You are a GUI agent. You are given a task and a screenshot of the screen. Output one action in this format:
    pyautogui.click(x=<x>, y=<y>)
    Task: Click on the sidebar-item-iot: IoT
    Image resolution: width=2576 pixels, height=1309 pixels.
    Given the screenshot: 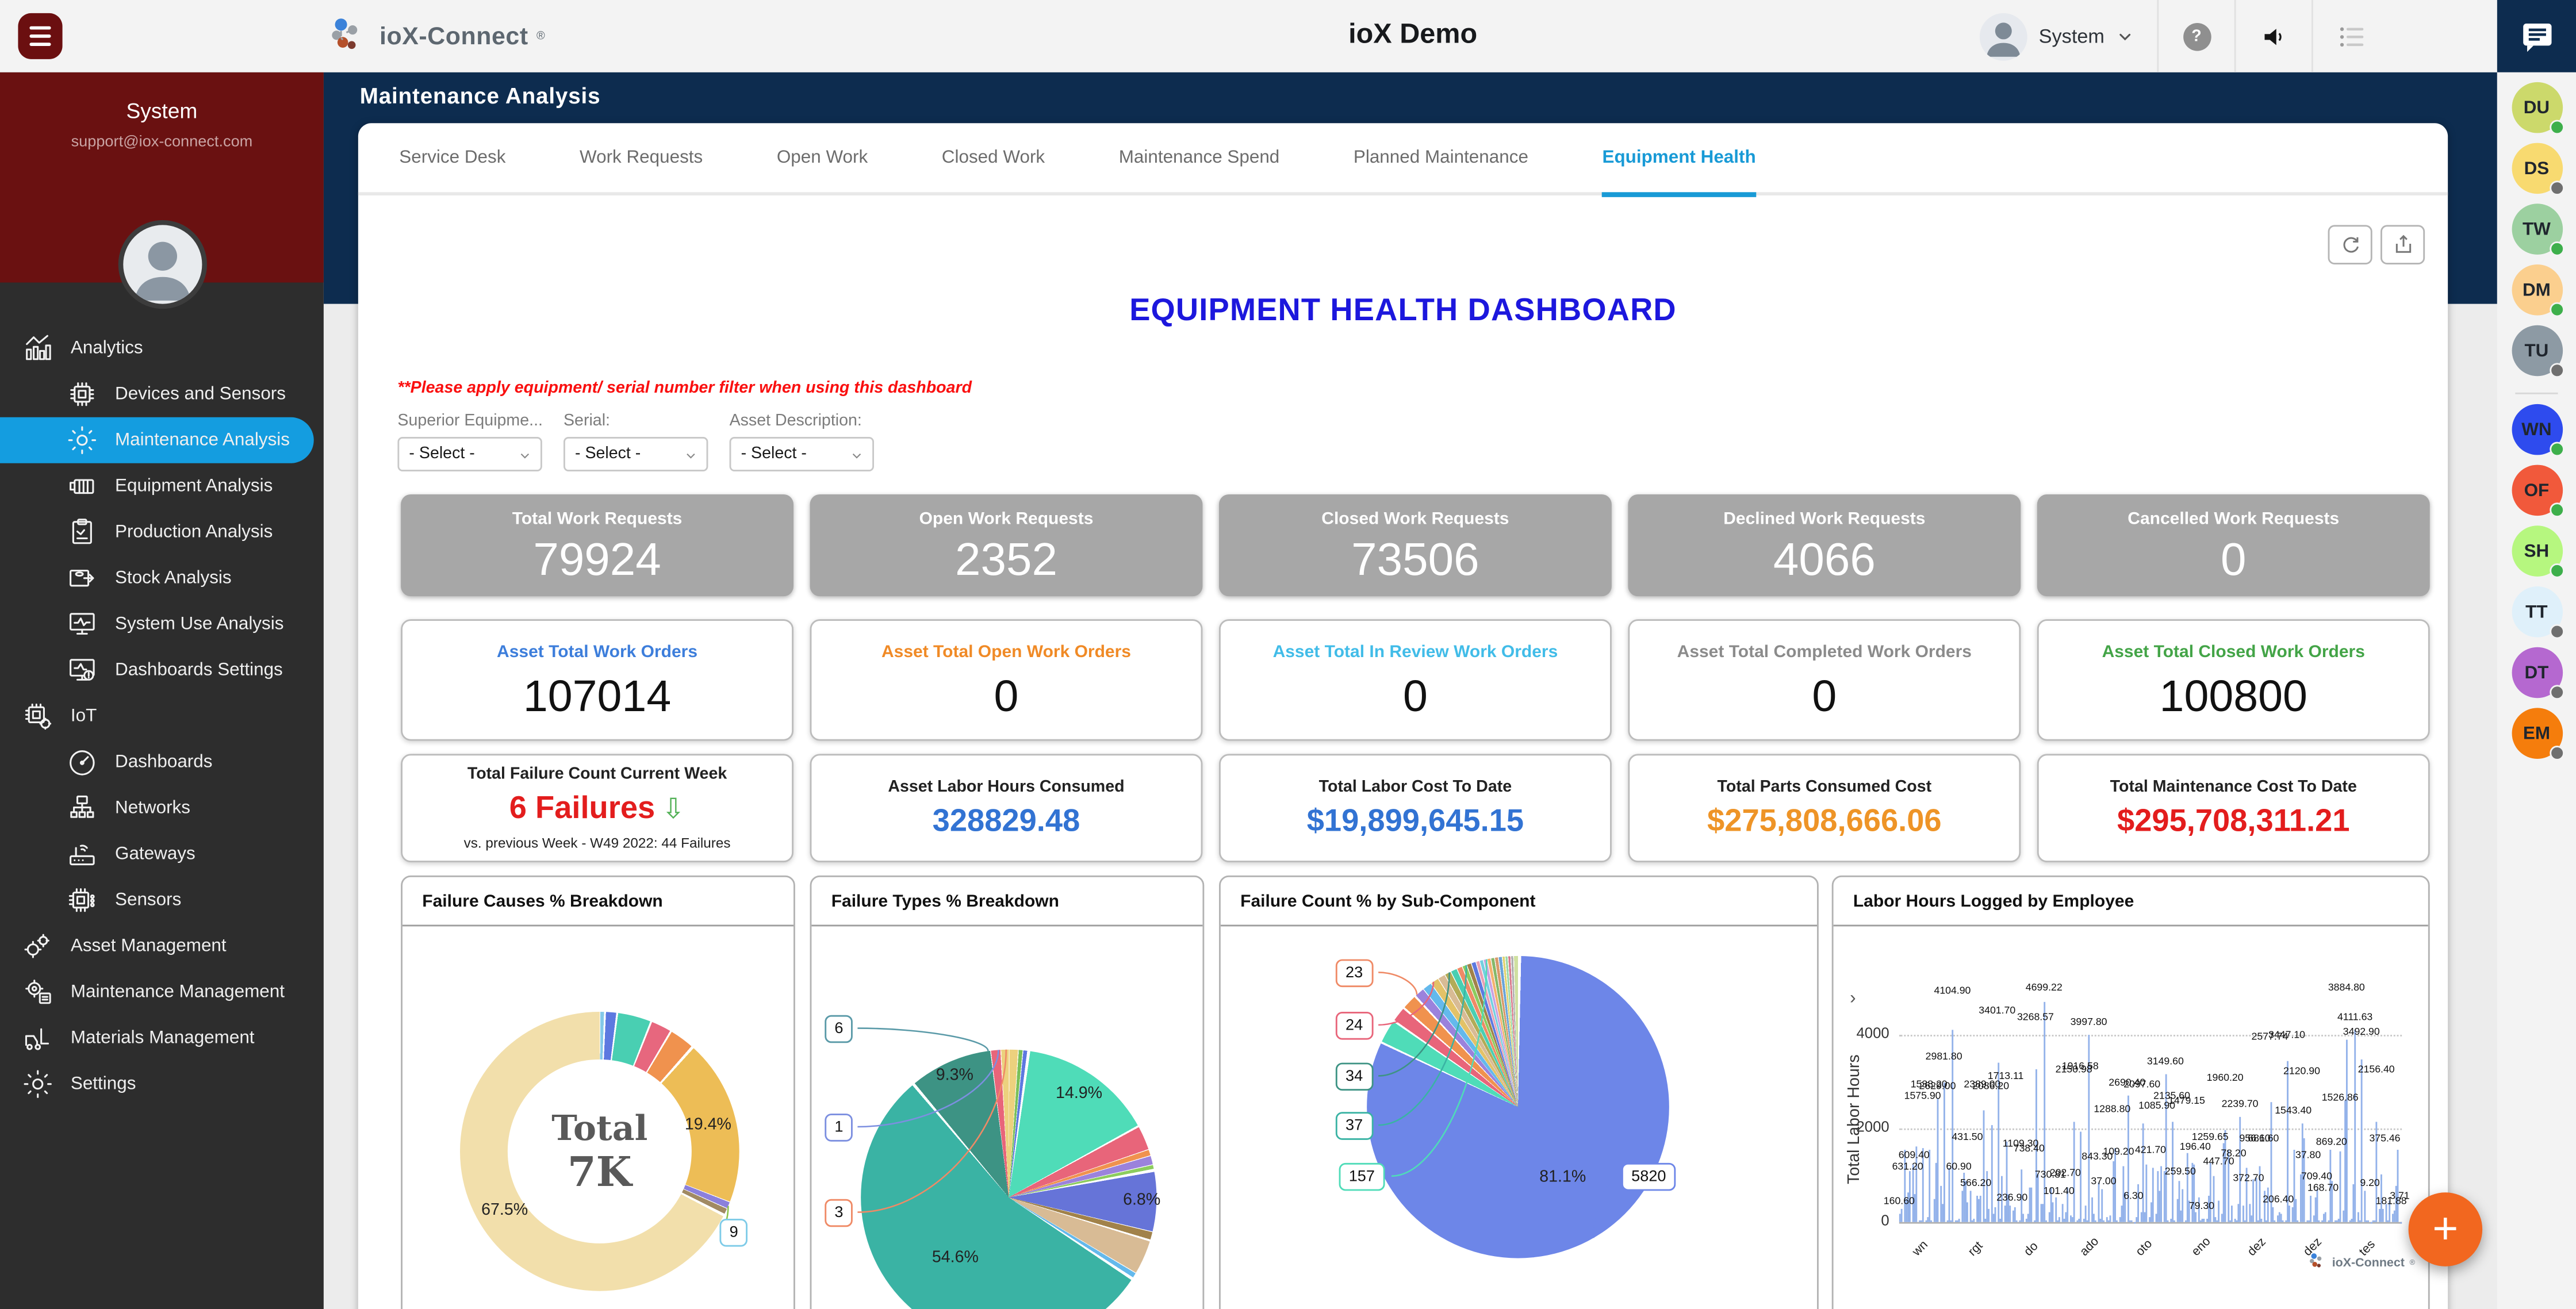 What is the action you would take?
    pyautogui.click(x=162, y=716)
    